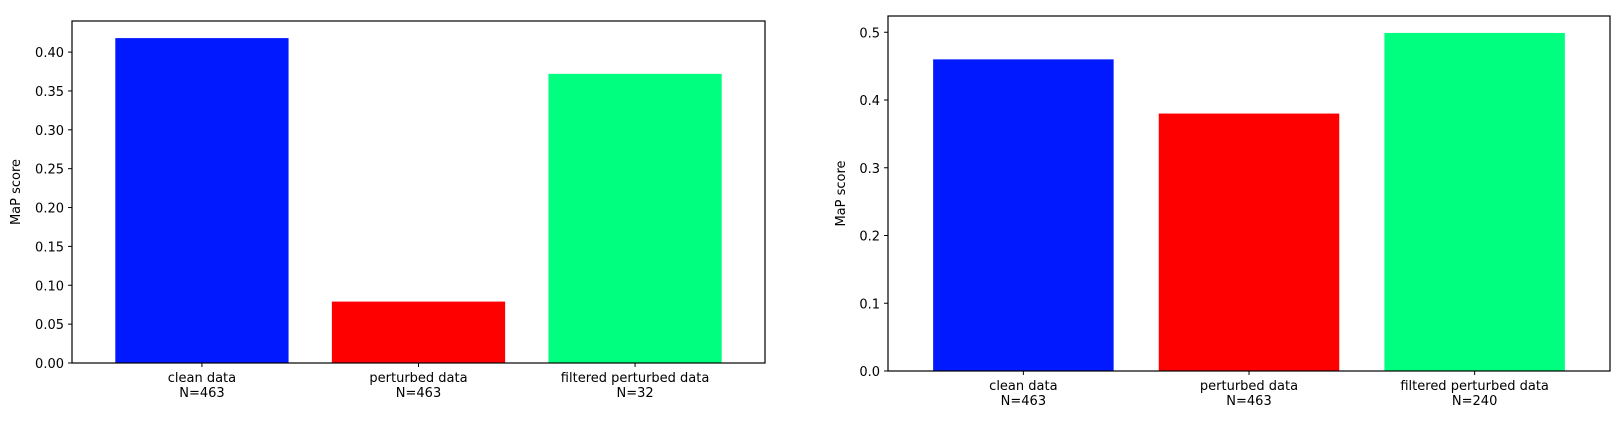  What do you see at coordinates (49, 170) in the screenshot?
I see `y-tick-label: 0.25` at bounding box center [49, 170].